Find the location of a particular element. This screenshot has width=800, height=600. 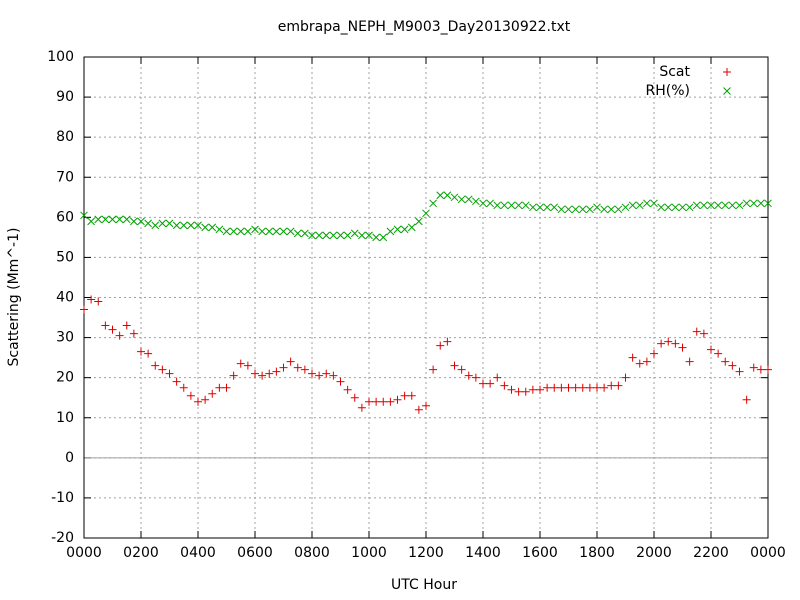

y-tick-label: 100 is located at coordinates (60, 57).